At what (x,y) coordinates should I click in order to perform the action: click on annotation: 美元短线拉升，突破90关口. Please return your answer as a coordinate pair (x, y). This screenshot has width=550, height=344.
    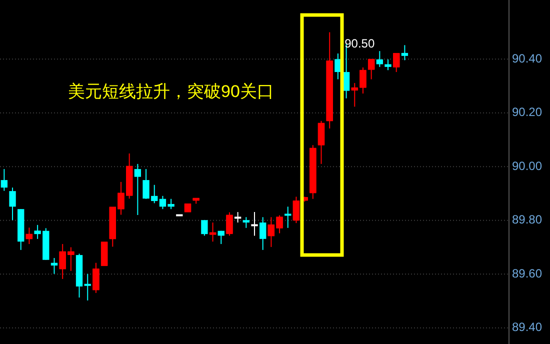
    Looking at the image, I should click on (171, 91).